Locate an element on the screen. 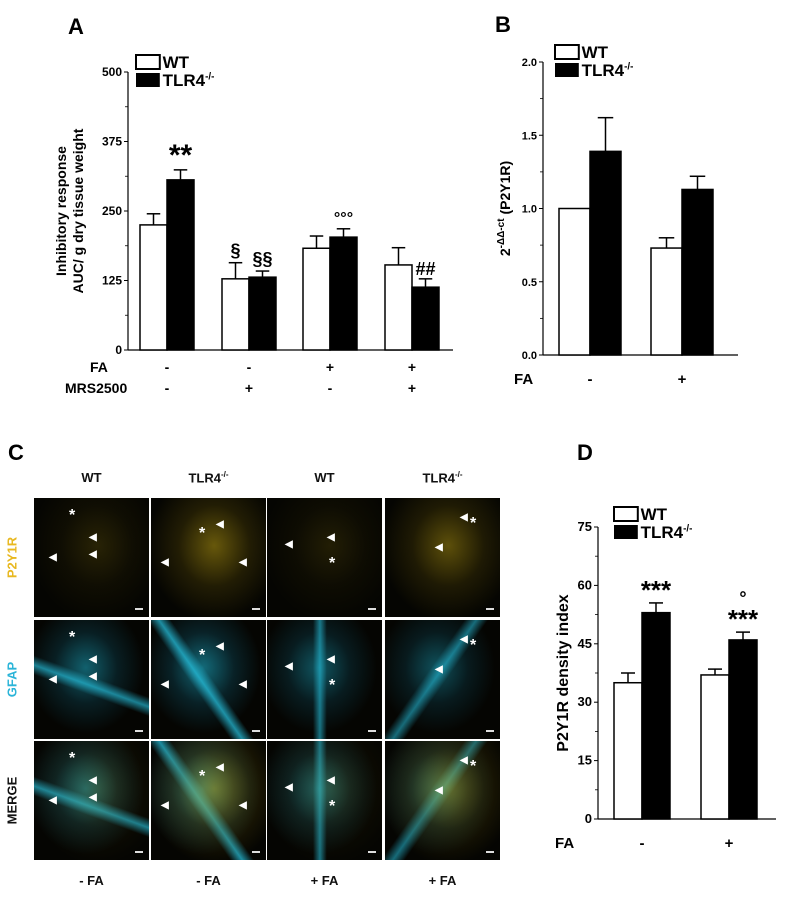 The height and width of the screenshot is (897, 787). y-tick-label: 2.0 is located at coordinates (529, 63).